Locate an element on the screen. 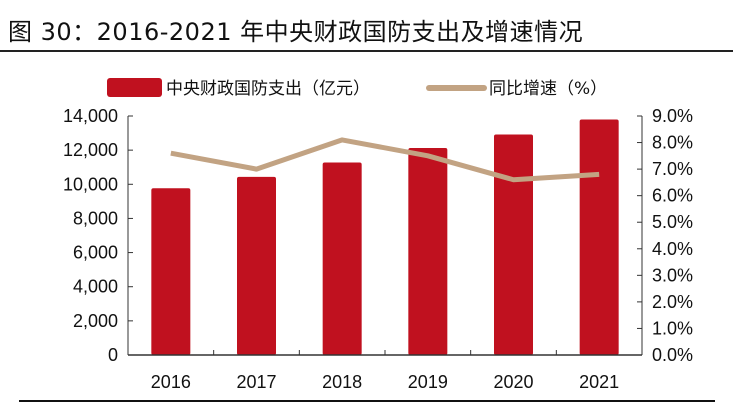  right-tick-label: 2.0% is located at coordinates (672, 302).